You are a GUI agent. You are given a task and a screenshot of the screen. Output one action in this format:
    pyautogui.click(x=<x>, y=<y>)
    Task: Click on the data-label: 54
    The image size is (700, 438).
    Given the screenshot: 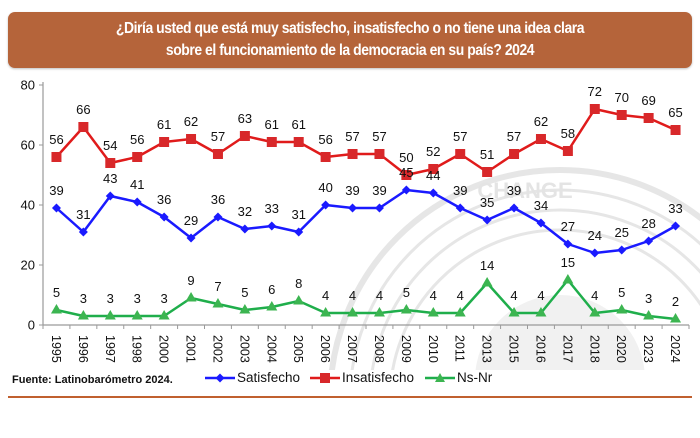 What is the action you would take?
    pyautogui.click(x=110, y=145)
    